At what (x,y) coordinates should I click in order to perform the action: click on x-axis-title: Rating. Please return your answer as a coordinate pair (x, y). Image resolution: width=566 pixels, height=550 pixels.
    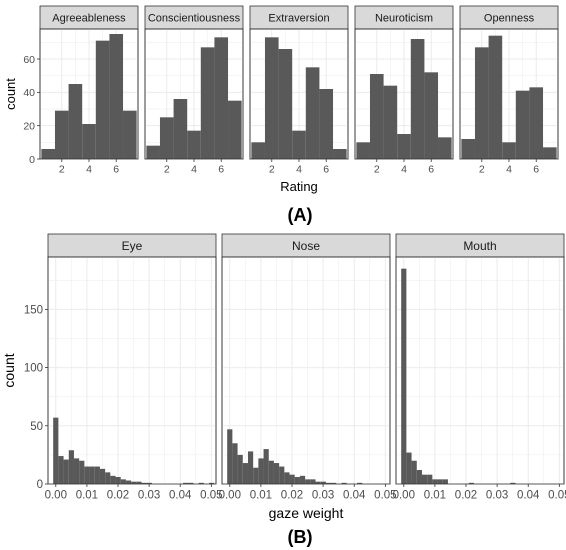
    Looking at the image, I should click on (299, 186).